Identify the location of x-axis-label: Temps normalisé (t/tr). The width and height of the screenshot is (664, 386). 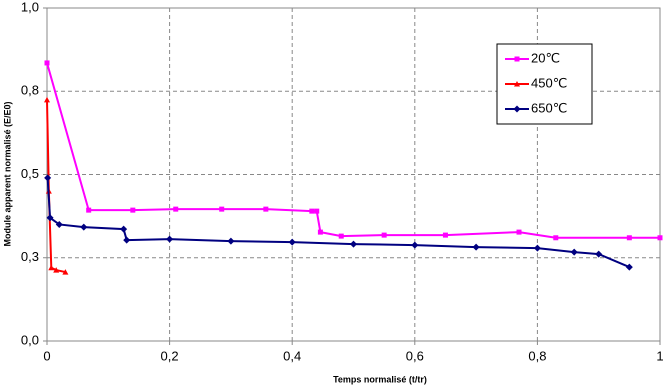
(380, 379).